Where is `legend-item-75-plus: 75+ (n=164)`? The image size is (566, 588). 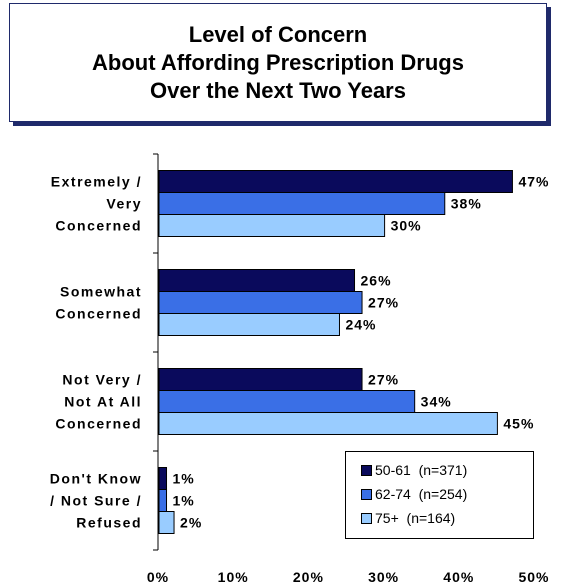 legend-item-75-plus: 75+ (n=164) is located at coordinates (447, 518).